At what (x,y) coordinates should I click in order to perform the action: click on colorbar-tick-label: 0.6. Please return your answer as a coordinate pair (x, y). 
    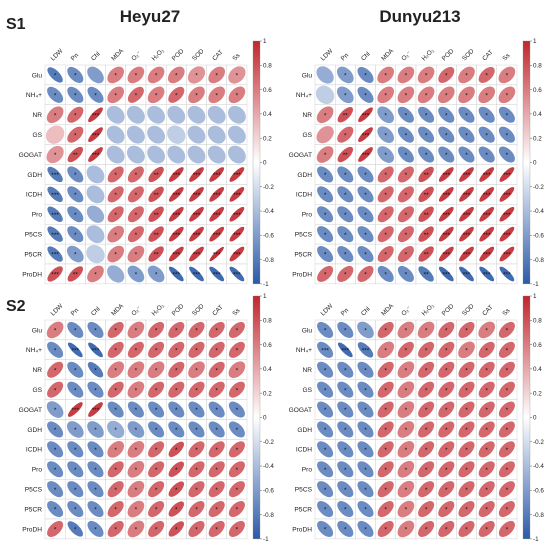
    Looking at the image, I should click on (537, 345).